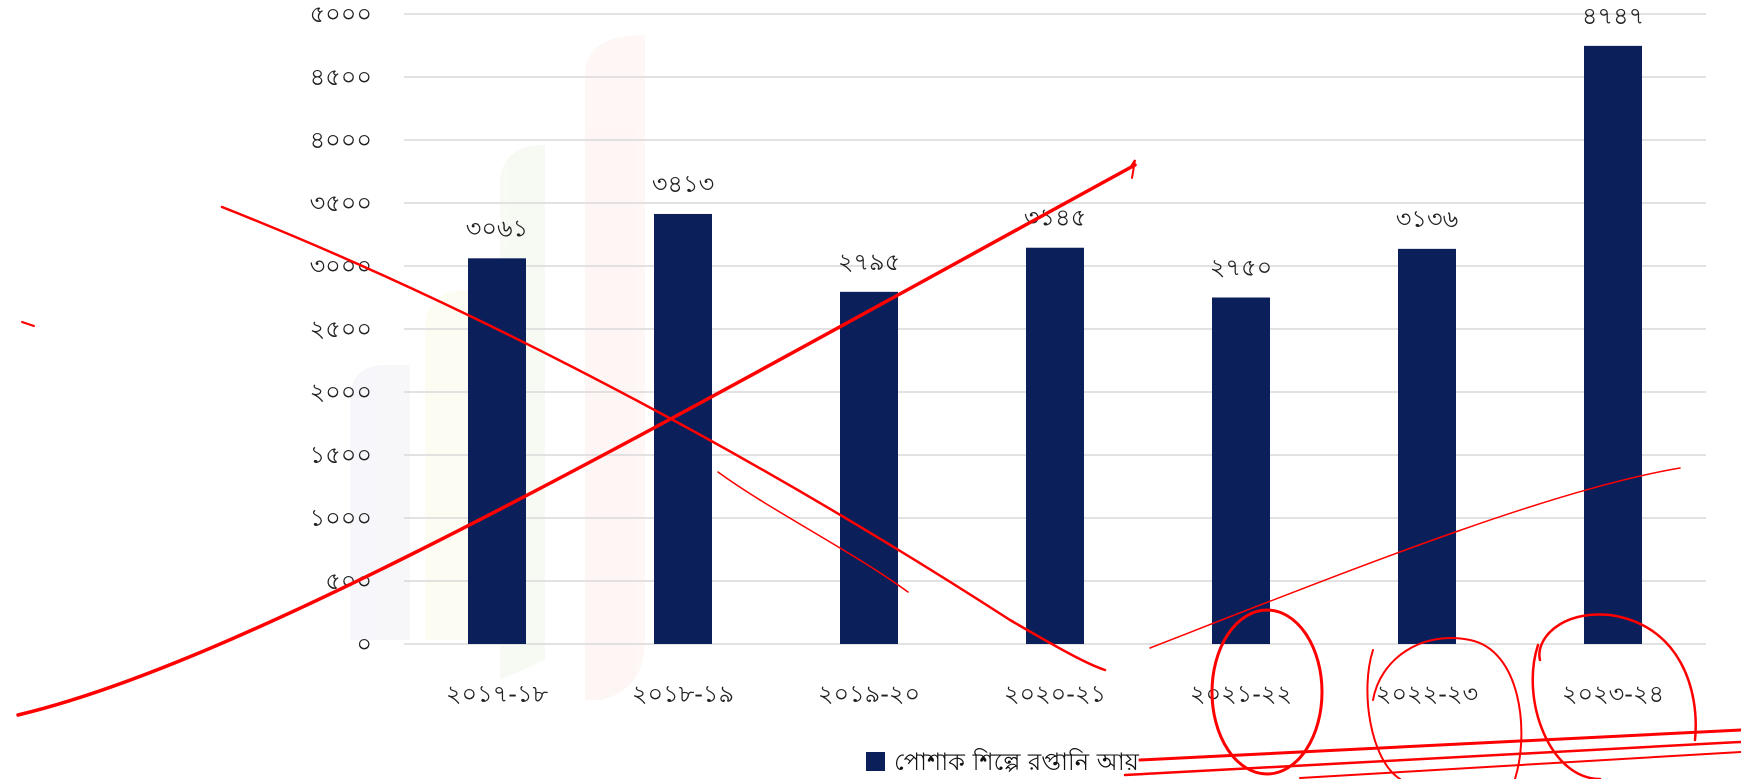  Describe the element at coordinates (497, 694) in the screenshot. I see `x-tick-label: ২০১৭-১৮` at that location.